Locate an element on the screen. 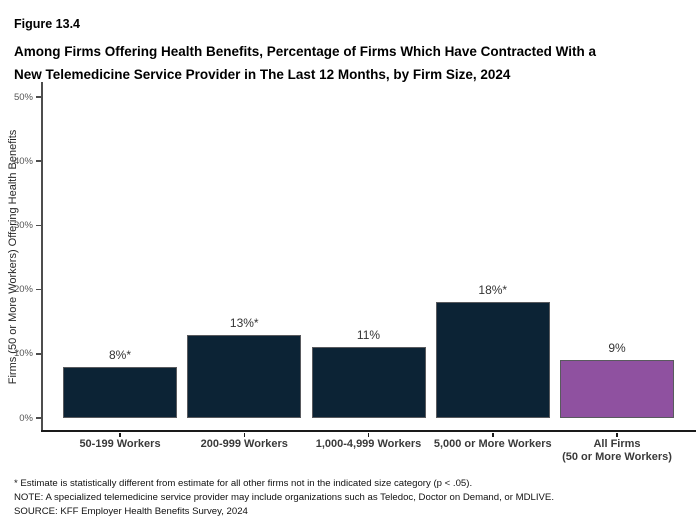 The width and height of the screenshot is (698, 525). x-axis-tick-all-firms-50-or-more-workers is located at coordinates (617, 434).